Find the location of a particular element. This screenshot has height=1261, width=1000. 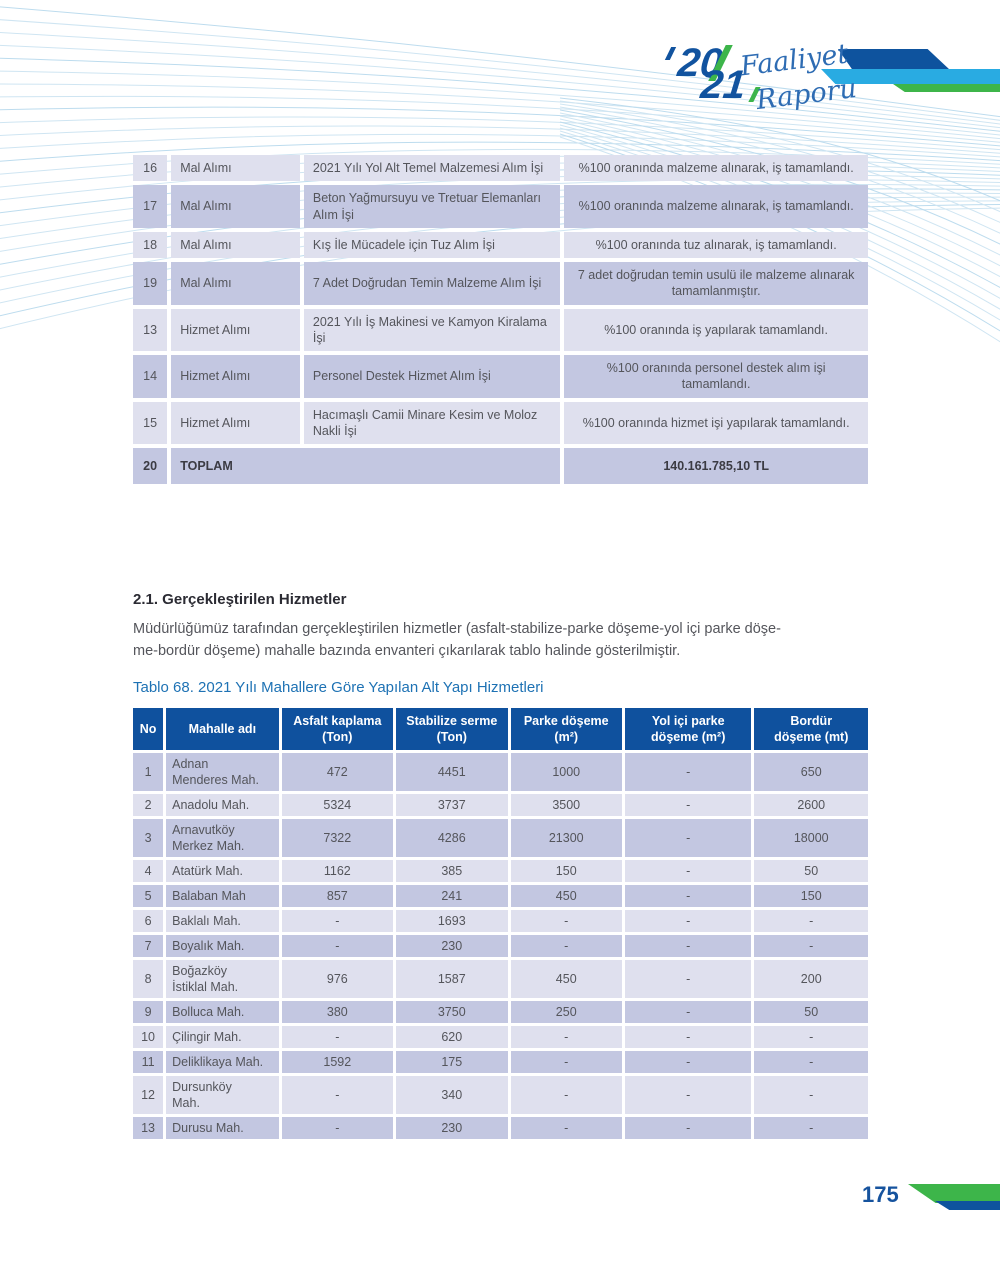

page-number: 175 is located at coordinates (880, 1194).